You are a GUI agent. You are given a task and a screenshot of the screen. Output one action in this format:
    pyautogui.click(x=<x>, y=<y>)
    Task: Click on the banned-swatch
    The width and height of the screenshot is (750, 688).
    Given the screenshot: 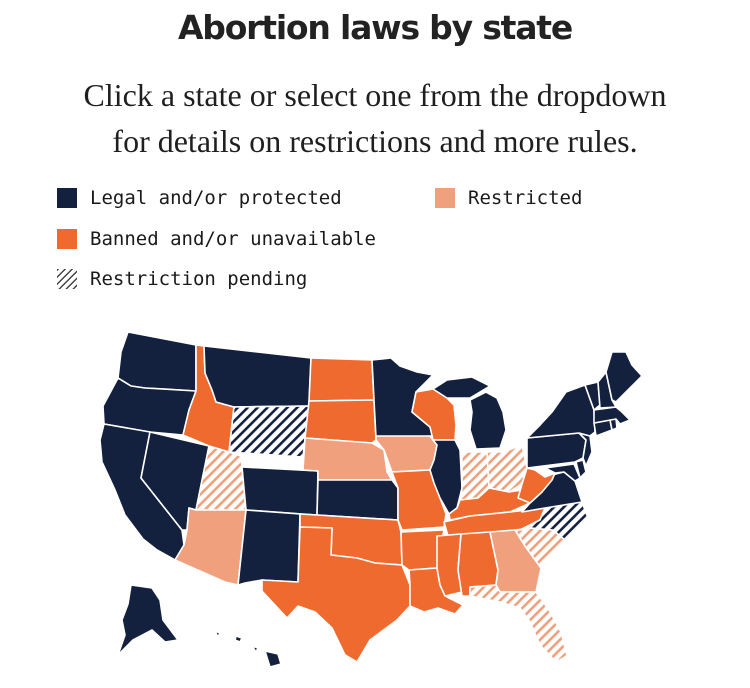 What is the action you would take?
    pyautogui.click(x=67, y=239)
    